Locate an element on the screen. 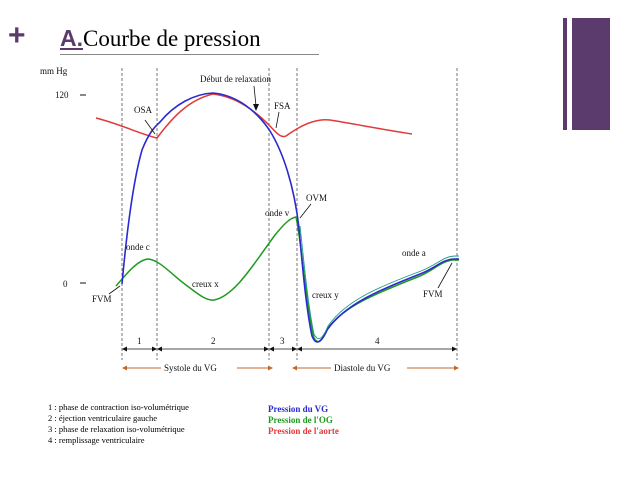 This screenshot has height=479, width=638. plus-icon: + is located at coordinates (17, 35).